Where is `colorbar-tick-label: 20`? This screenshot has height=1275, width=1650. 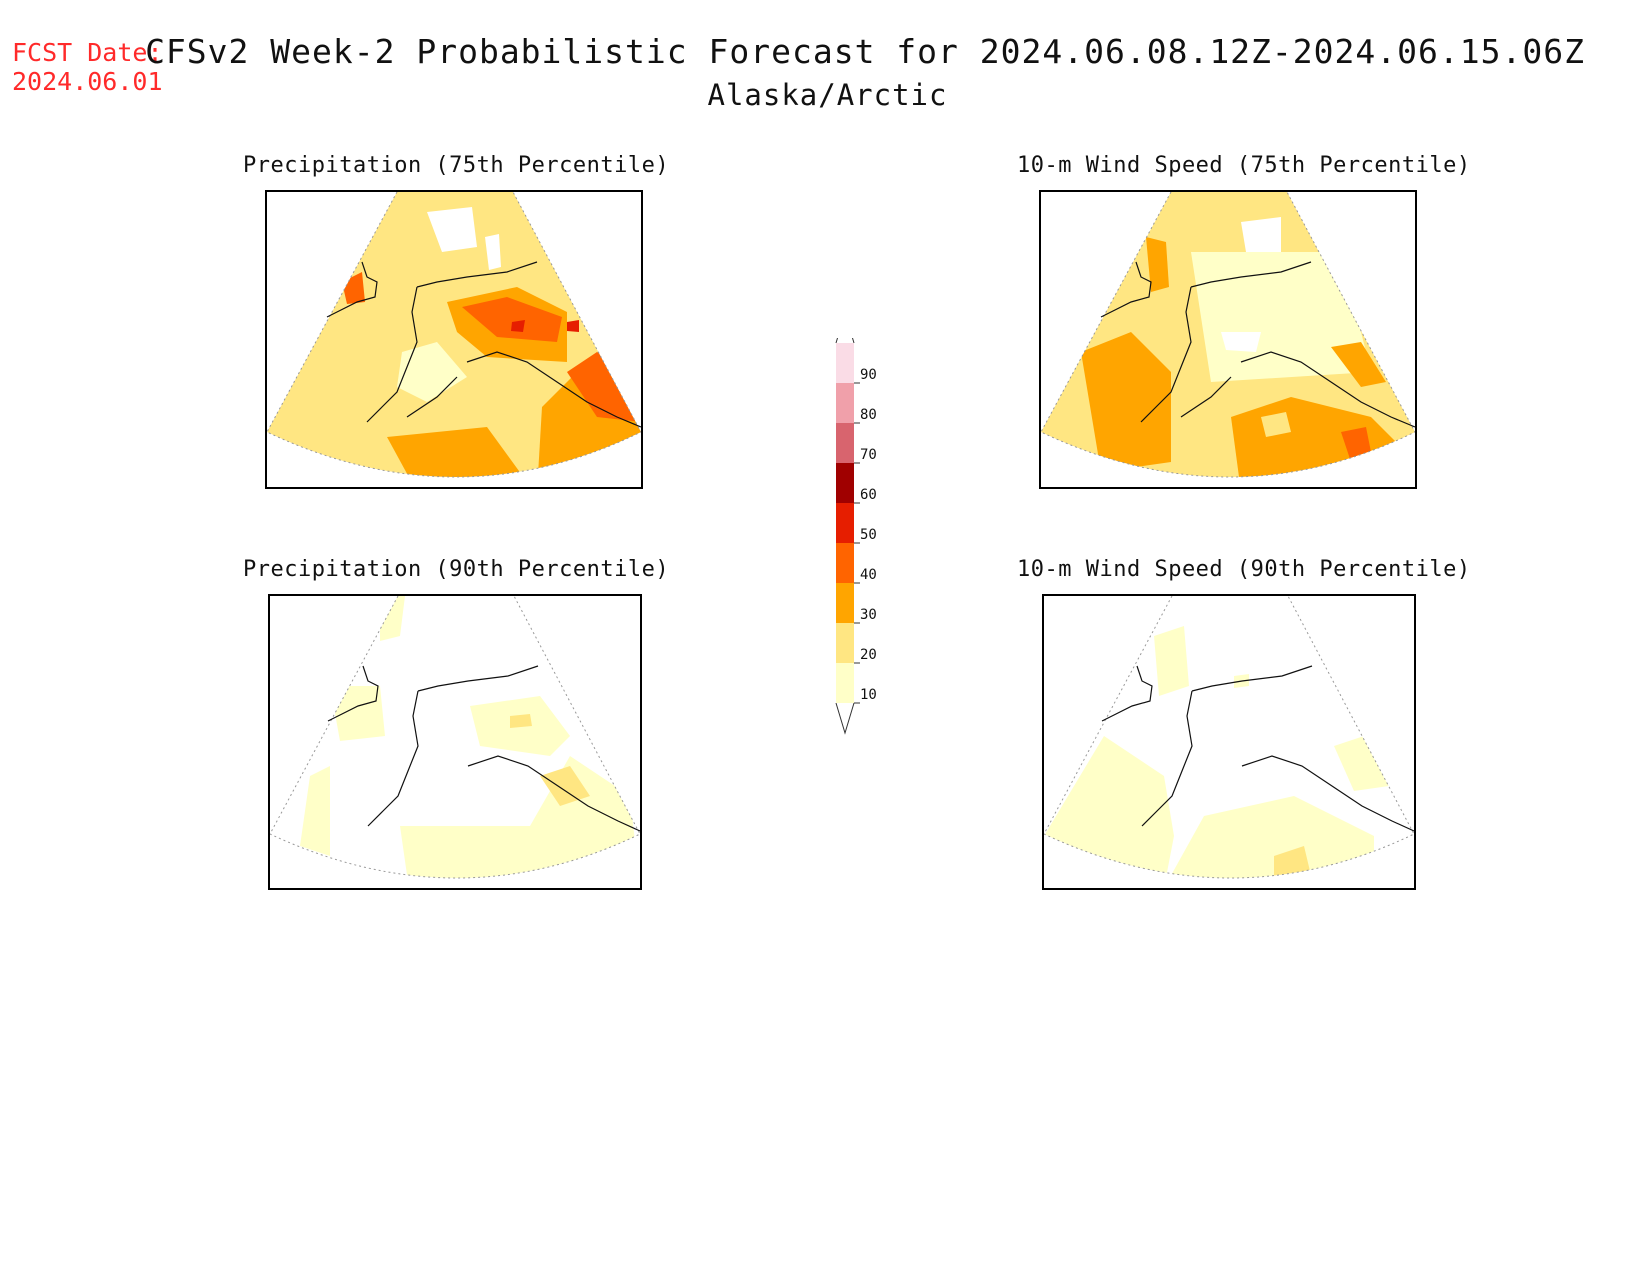 colorbar-tick-label: 20 is located at coordinates (868, 655).